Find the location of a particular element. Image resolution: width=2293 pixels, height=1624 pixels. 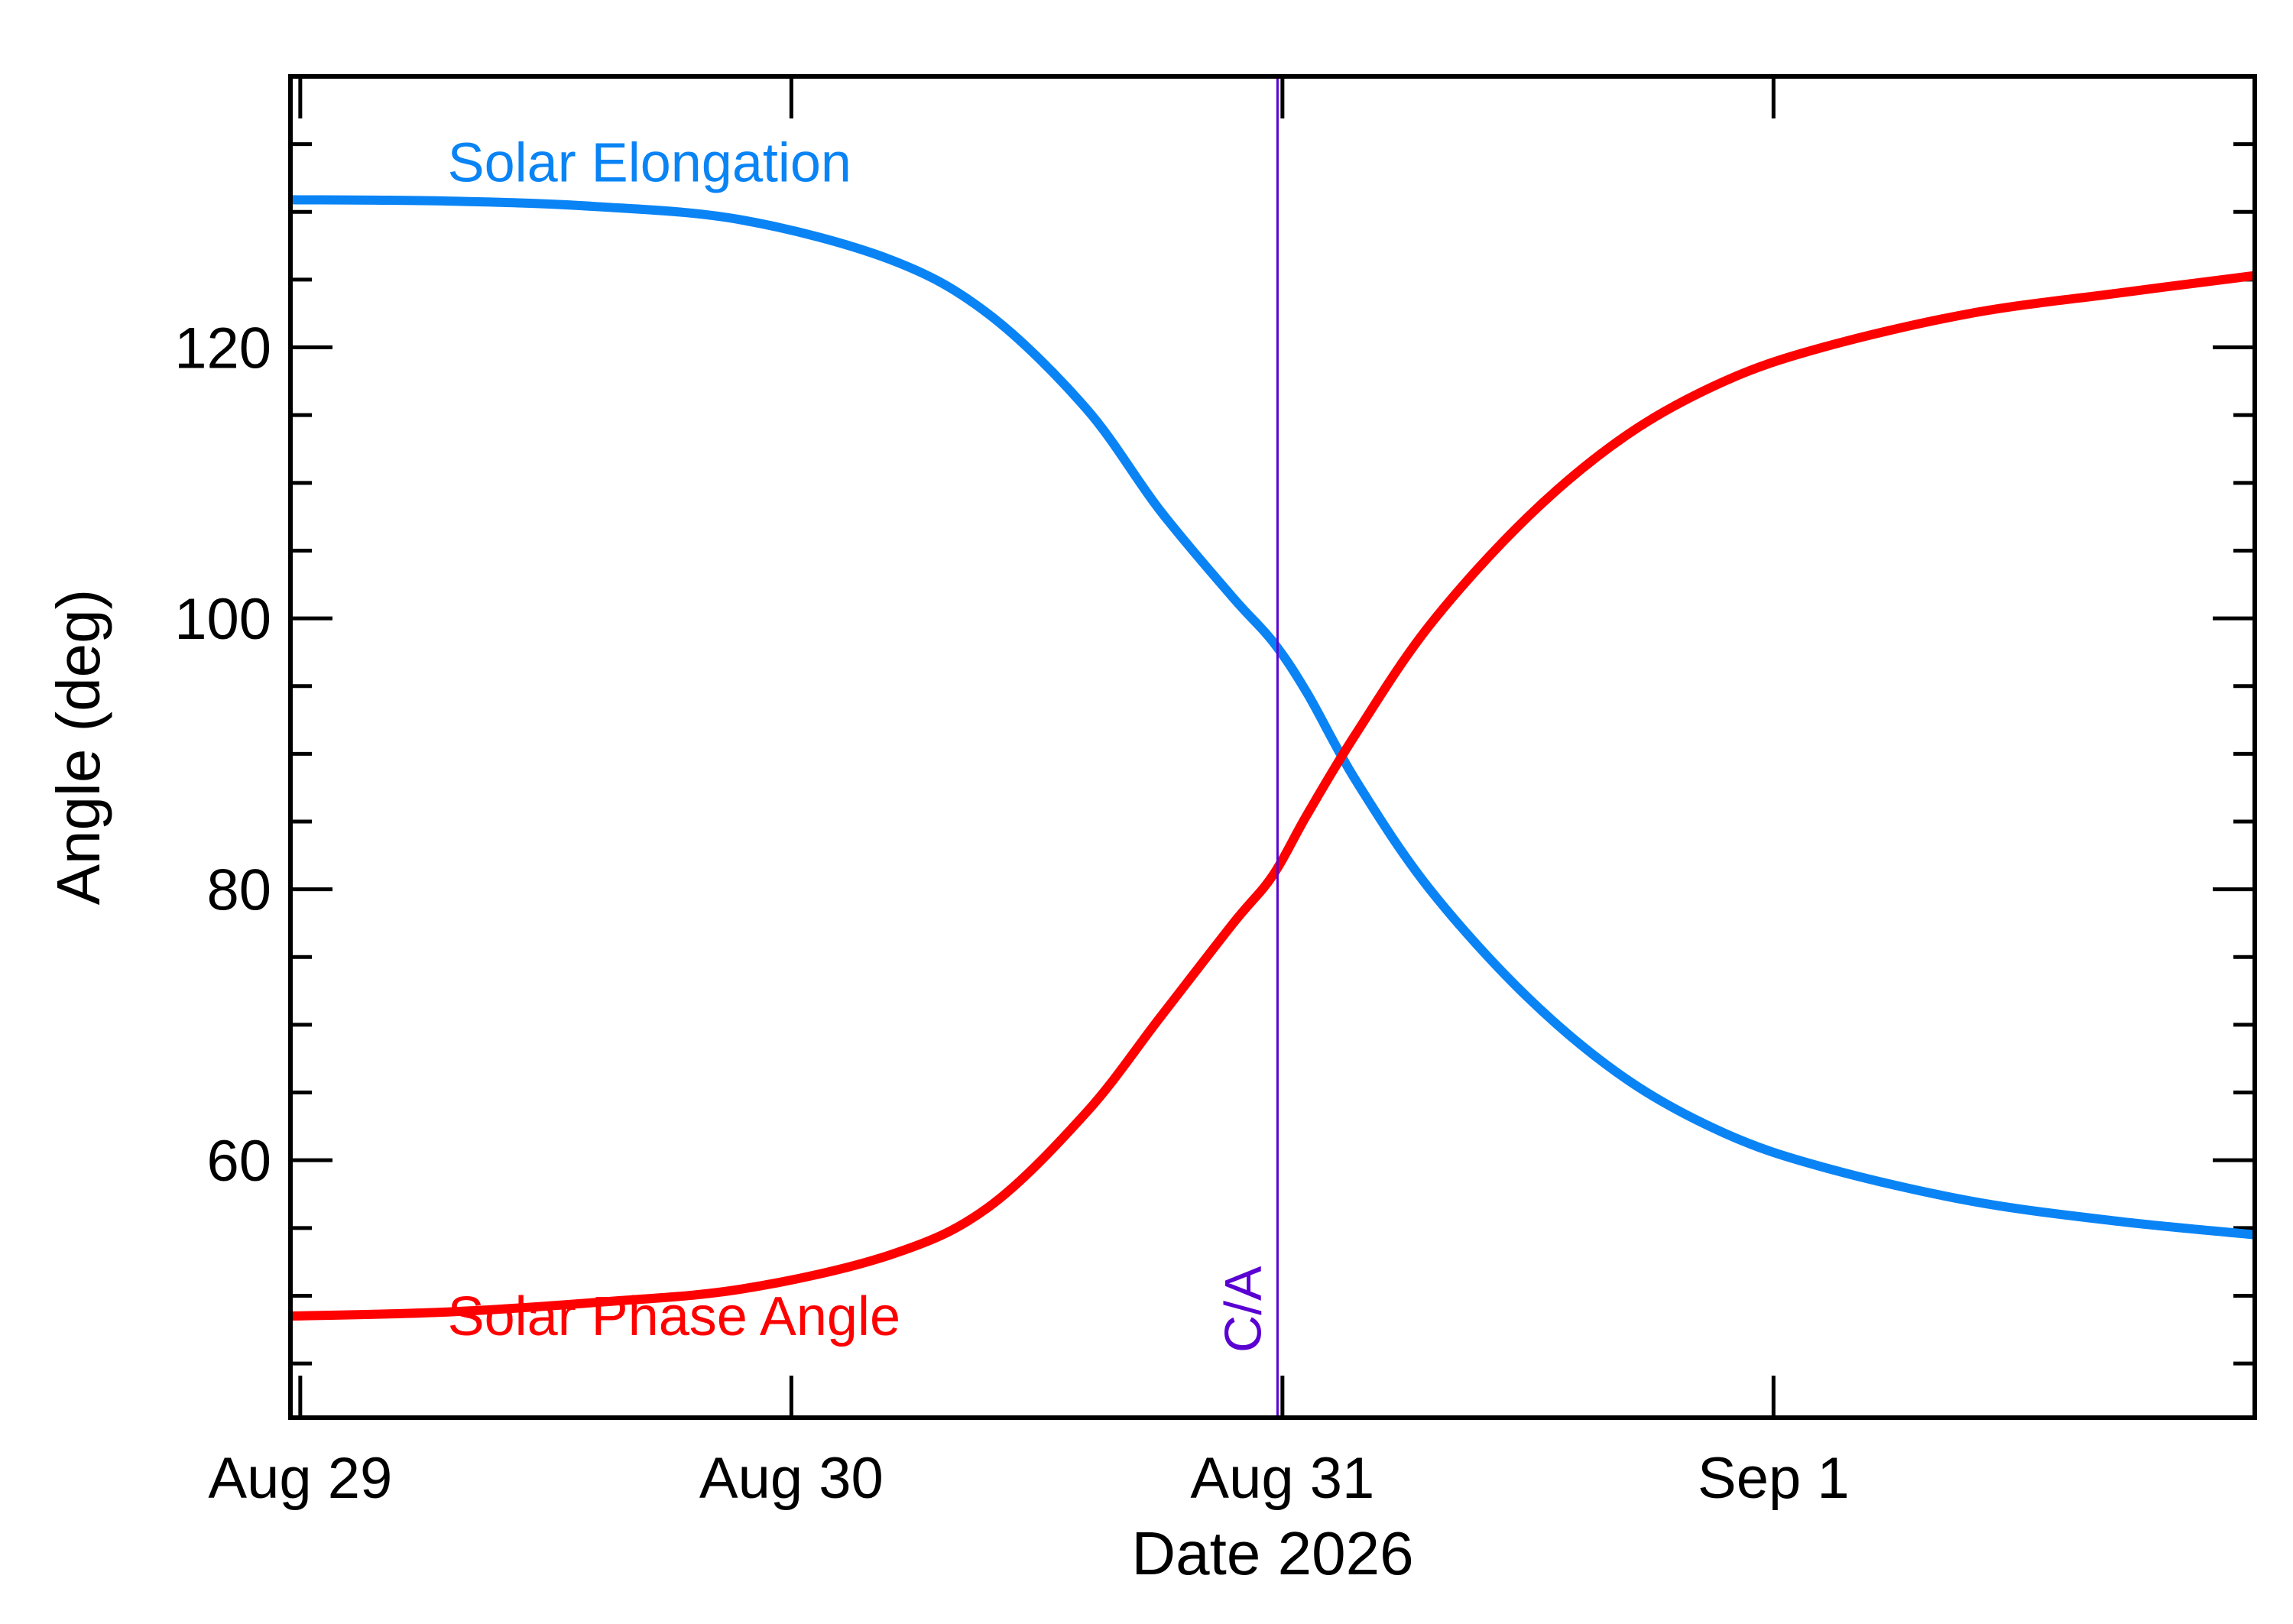

series-label-solar-elongation: Solar Elongation is located at coordinates (649, 163).